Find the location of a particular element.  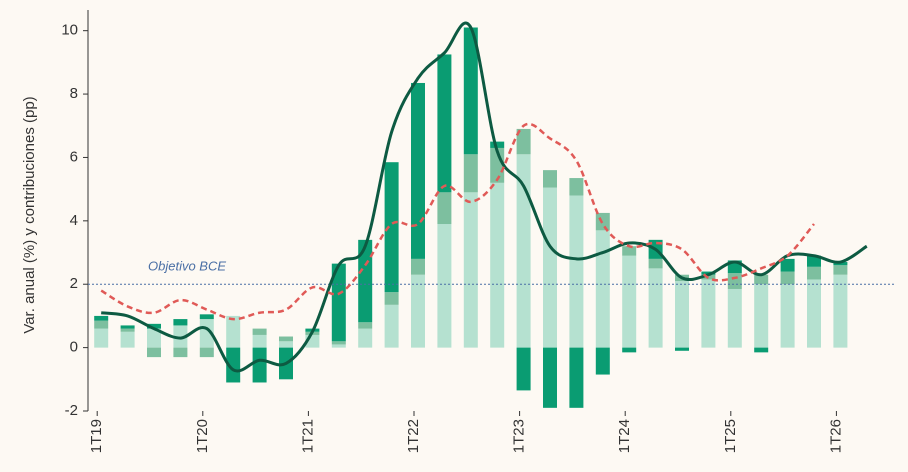

x-tick-label: 1T21 is located at coordinates (307, 436).